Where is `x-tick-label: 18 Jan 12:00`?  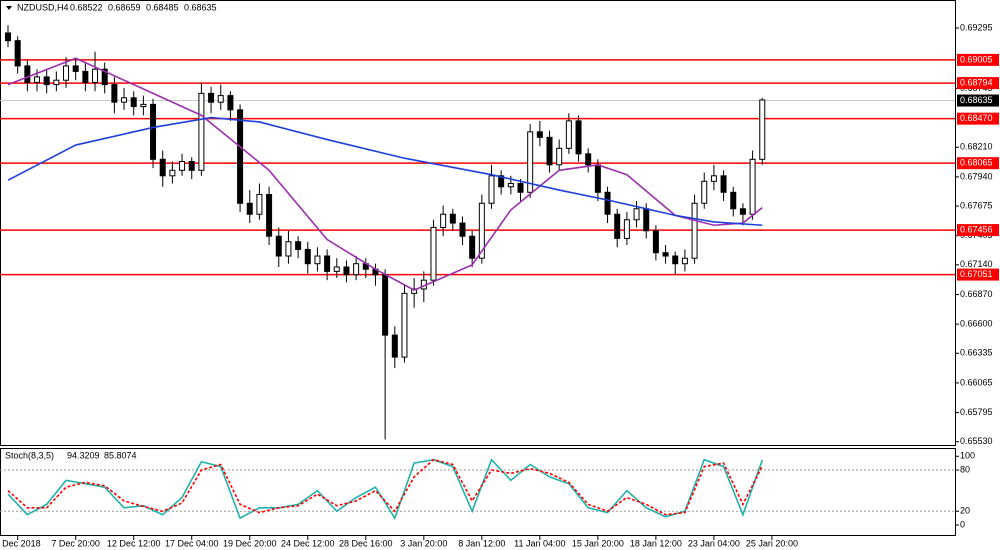 x-tick-label: 18 Jan 12:00 is located at coordinates (656, 543).